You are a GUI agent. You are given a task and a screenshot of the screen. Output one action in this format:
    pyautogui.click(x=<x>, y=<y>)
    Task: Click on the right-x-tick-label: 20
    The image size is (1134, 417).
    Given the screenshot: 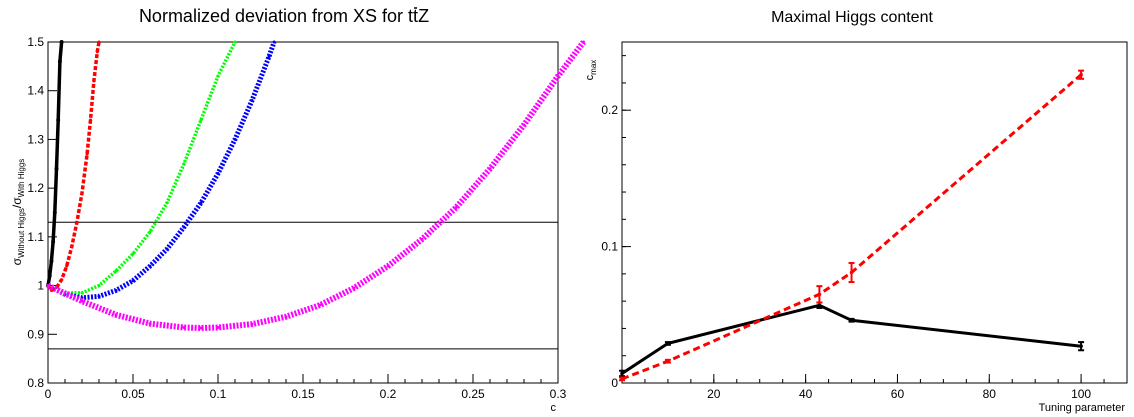 What is the action you would take?
    pyautogui.click(x=714, y=394)
    